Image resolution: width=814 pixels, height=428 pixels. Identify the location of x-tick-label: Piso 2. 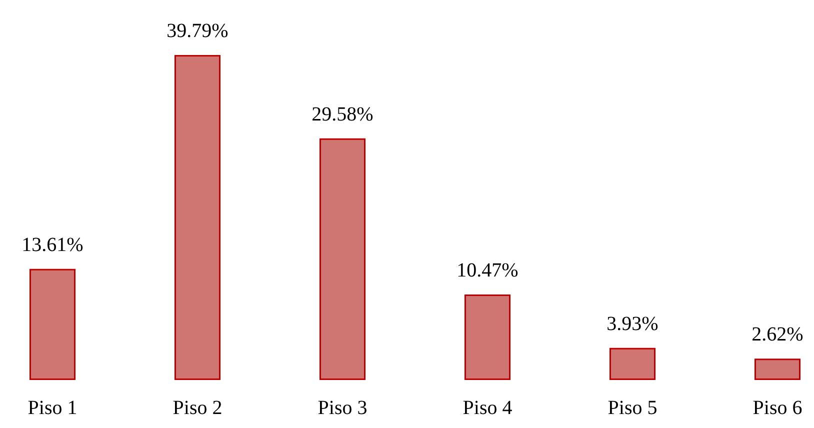
(197, 408).